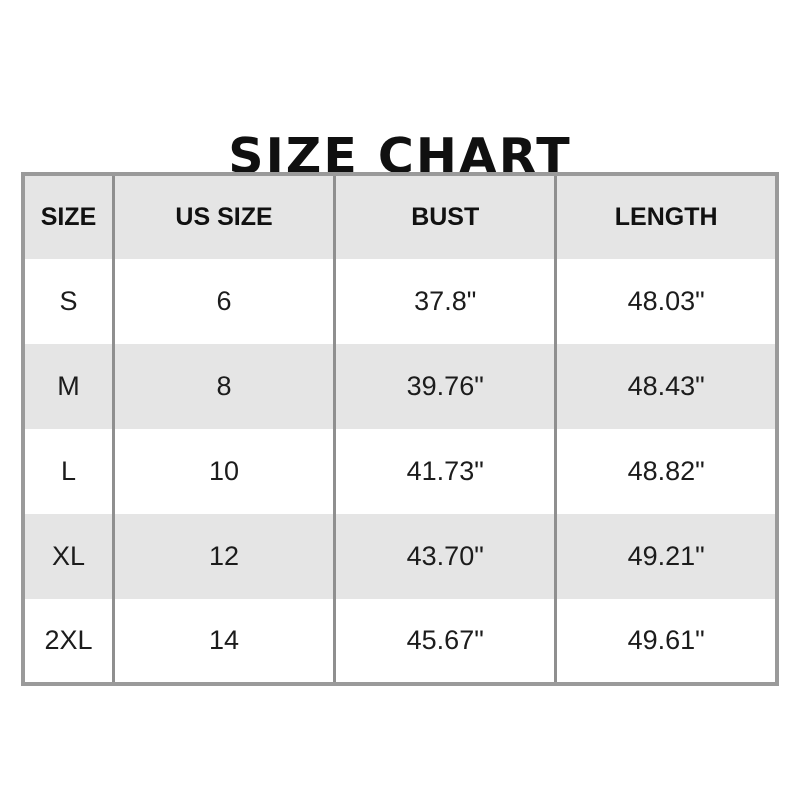 The height and width of the screenshot is (800, 800). I want to click on us-size-cell: 10, so click(223, 471).